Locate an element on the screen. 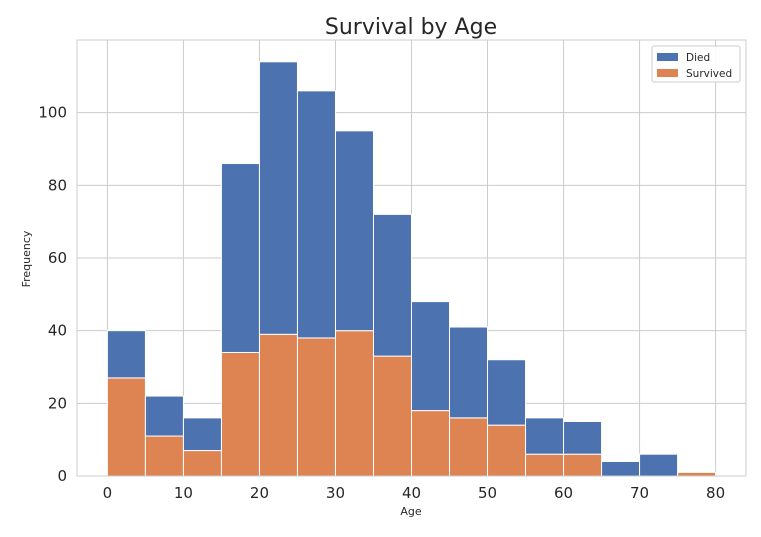 This screenshot has width=761, height=537. y-tick-label: 80 is located at coordinates (57, 185).